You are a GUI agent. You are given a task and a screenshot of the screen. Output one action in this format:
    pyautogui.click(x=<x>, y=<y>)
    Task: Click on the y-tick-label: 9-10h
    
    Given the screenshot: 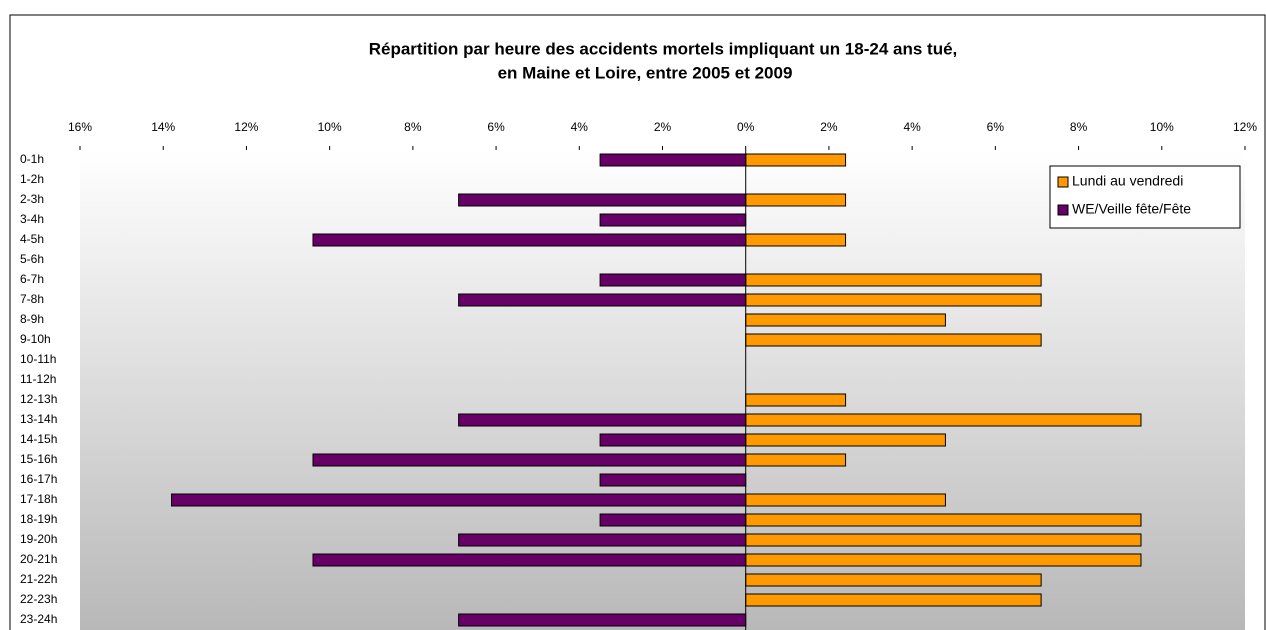 What is the action you would take?
    pyautogui.click(x=35, y=339)
    